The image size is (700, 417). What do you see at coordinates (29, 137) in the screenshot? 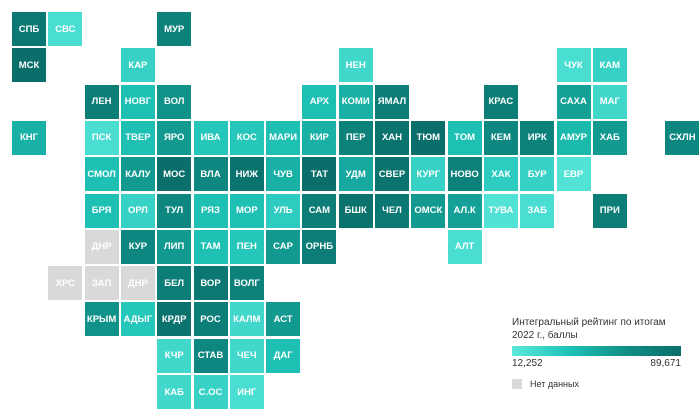
I see `region-tile-кнг: КНГ` at bounding box center [29, 137].